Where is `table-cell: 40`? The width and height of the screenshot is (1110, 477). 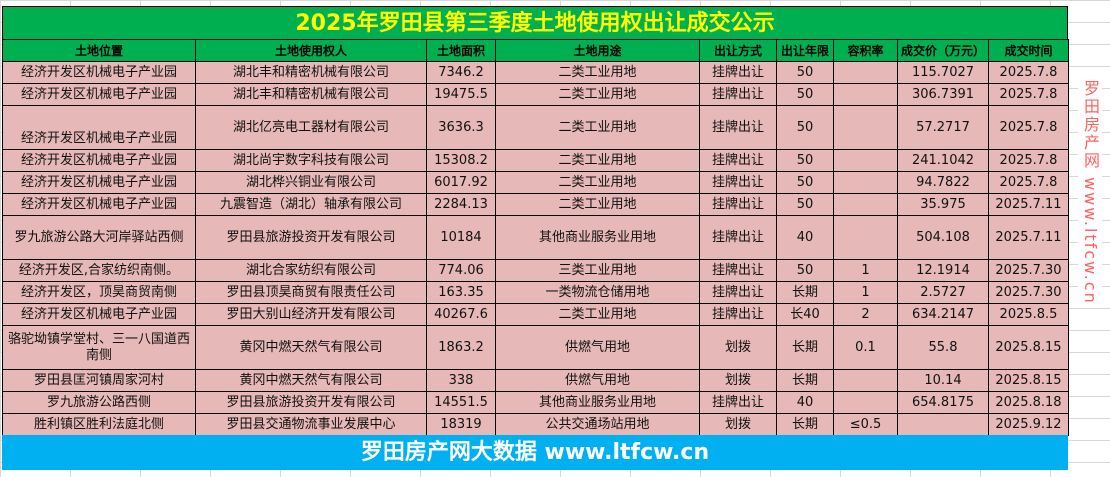 table-cell: 40 is located at coordinates (805, 402).